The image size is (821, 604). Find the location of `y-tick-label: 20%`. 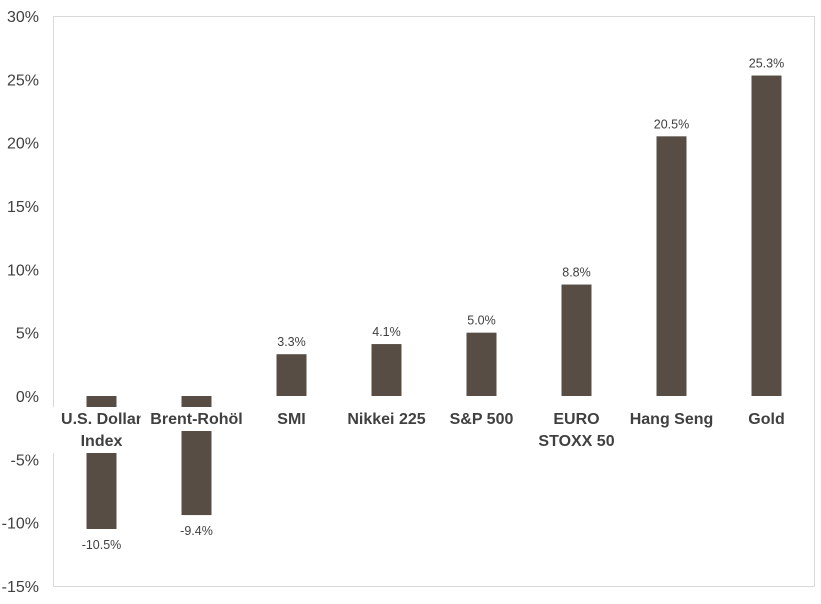

y-tick-label: 20% is located at coordinates (23, 144).